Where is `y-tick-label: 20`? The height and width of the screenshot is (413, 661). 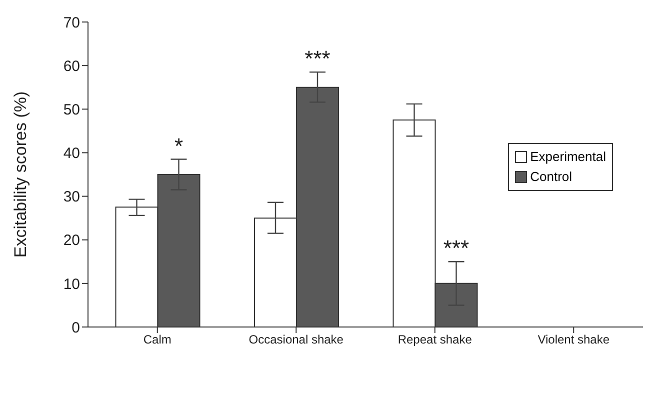 y-tick-label: 20 is located at coordinates (71, 241).